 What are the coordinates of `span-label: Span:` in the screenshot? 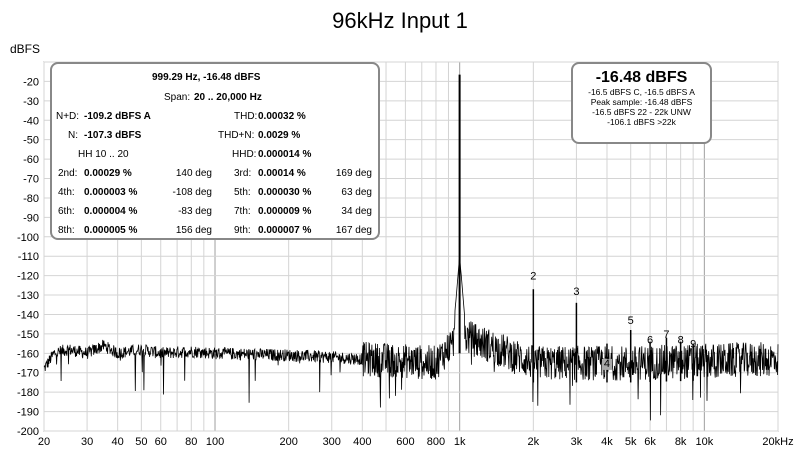 It's located at (177, 97).